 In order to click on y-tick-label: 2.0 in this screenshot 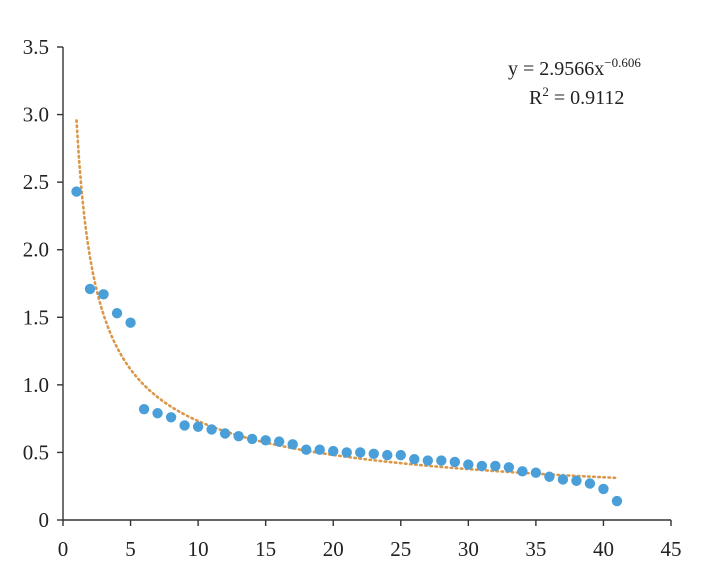, I will do `click(36, 250)`.